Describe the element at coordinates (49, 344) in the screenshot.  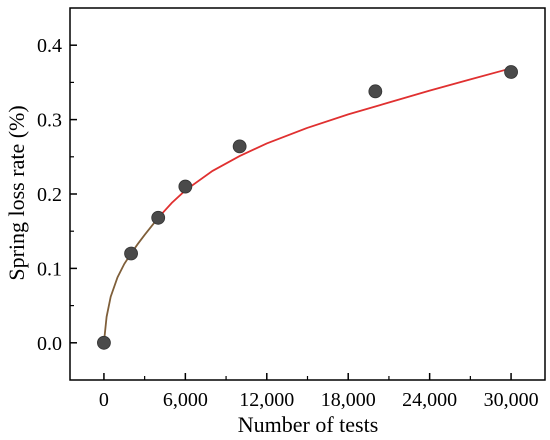
I see `y-tick-label: 0.0` at that location.